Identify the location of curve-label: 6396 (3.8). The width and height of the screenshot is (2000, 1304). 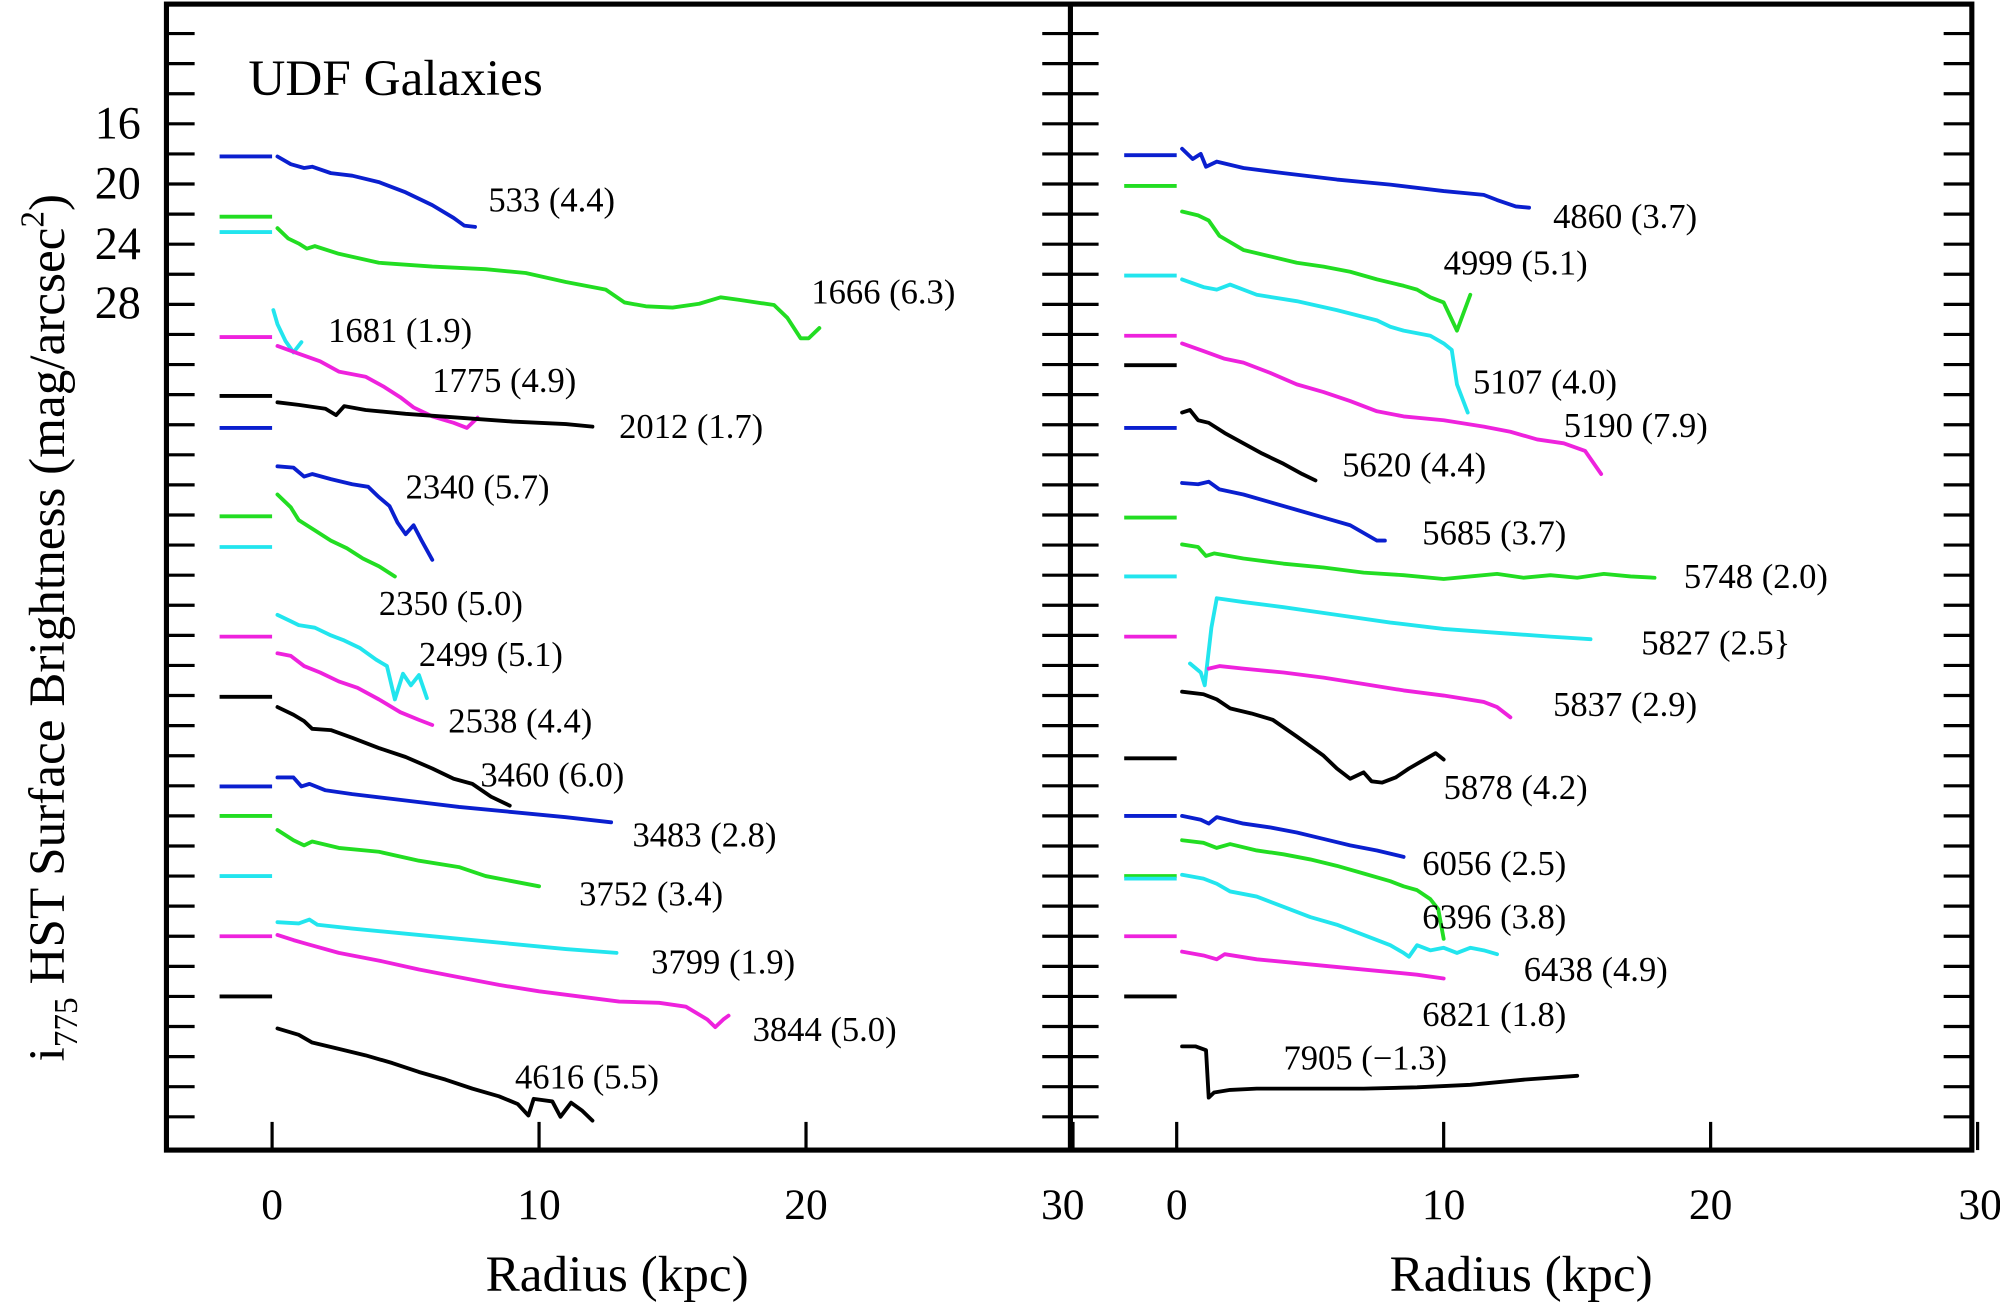
(1494, 918).